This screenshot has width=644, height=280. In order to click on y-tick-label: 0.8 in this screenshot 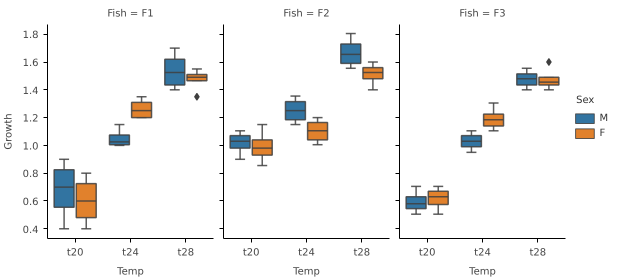, I will do `click(30, 174)`.